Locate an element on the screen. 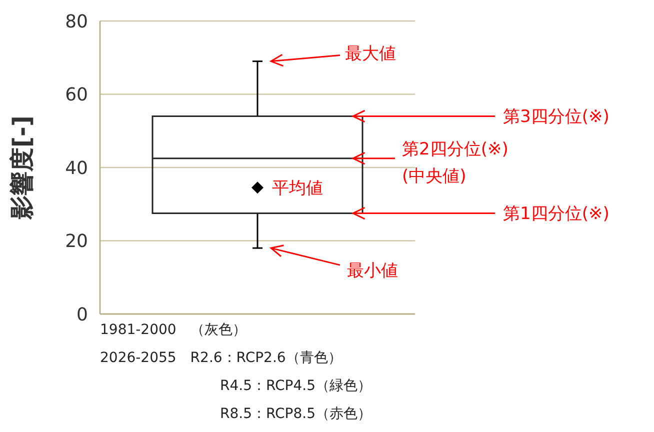 This screenshot has width=654, height=432. annotation: 平均値 is located at coordinates (297, 188).